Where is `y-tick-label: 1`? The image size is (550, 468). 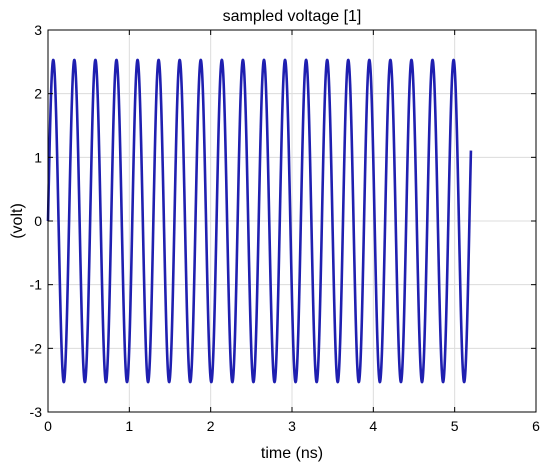
y-tick-label: 1 is located at coordinates (38, 157).